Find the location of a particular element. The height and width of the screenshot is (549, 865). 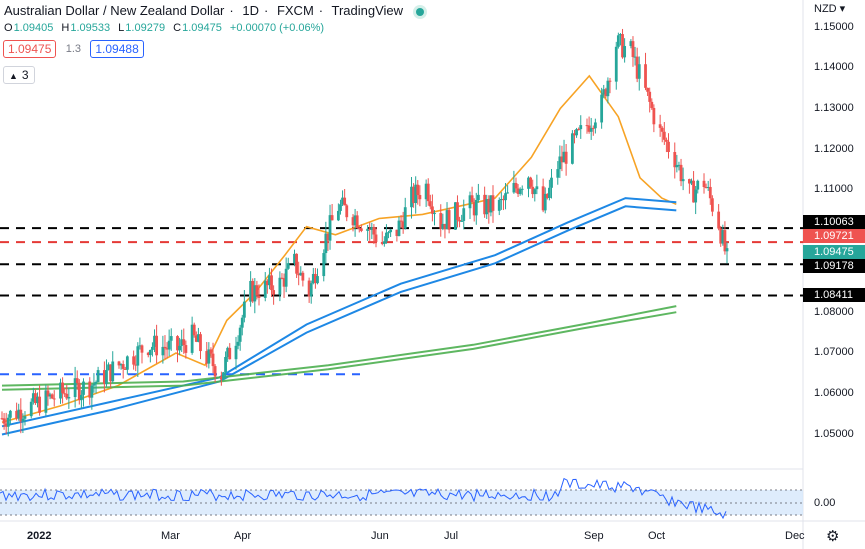

indicator-count: 3 is located at coordinates (25, 75).